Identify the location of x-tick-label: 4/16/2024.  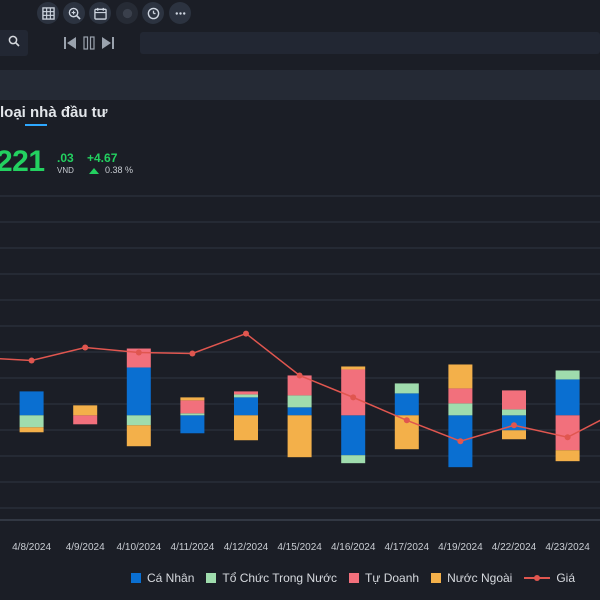
(353, 547).